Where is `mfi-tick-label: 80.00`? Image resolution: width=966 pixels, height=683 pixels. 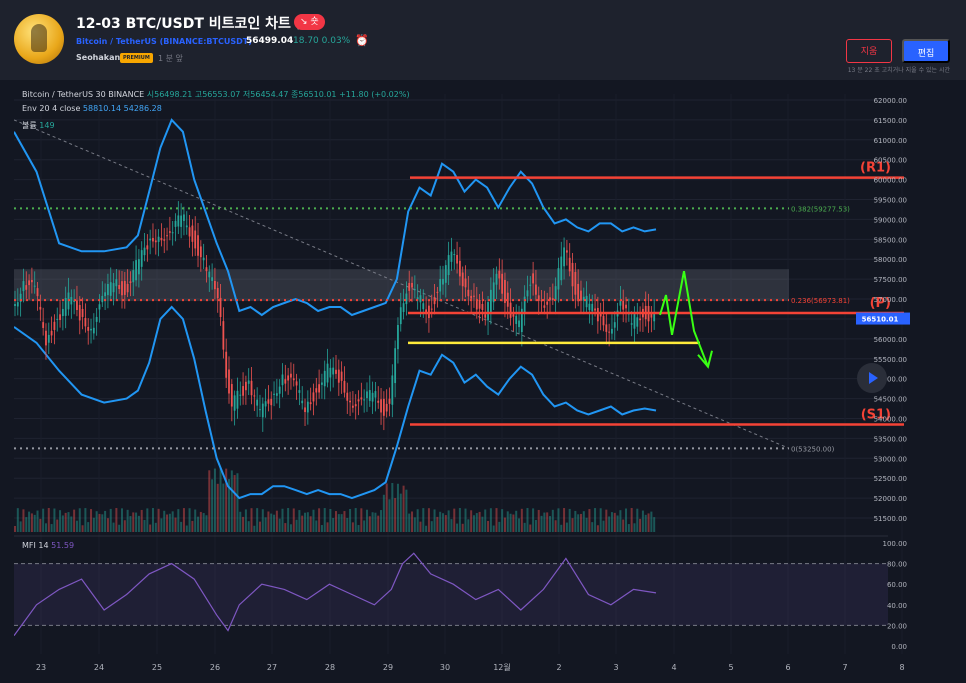 mfi-tick-label: 80.00 is located at coordinates (897, 565).